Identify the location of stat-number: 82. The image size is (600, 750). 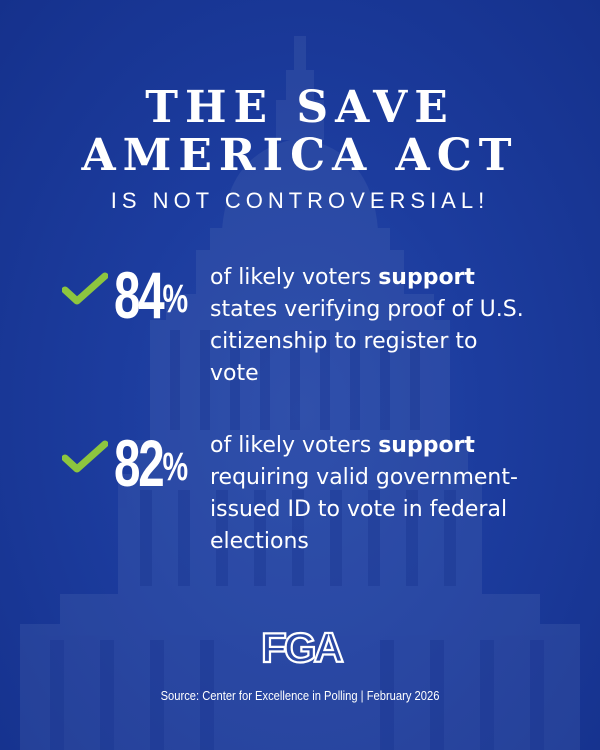
(139, 463).